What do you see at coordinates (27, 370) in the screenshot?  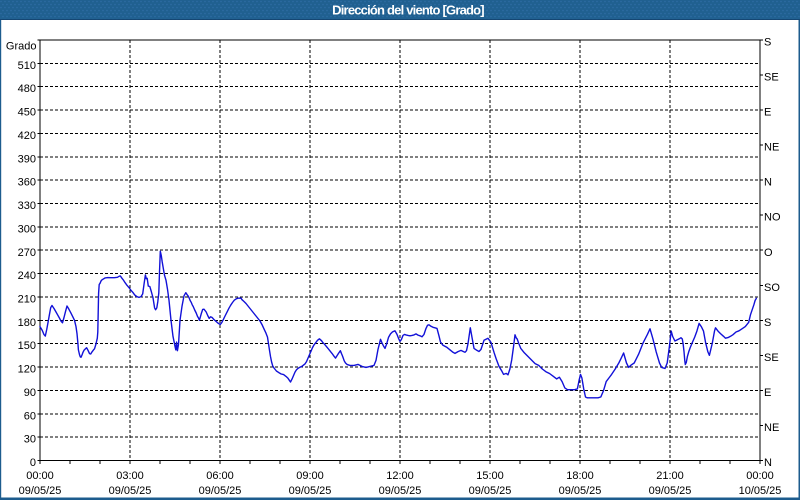 I see `svg-text: 120` at bounding box center [27, 370].